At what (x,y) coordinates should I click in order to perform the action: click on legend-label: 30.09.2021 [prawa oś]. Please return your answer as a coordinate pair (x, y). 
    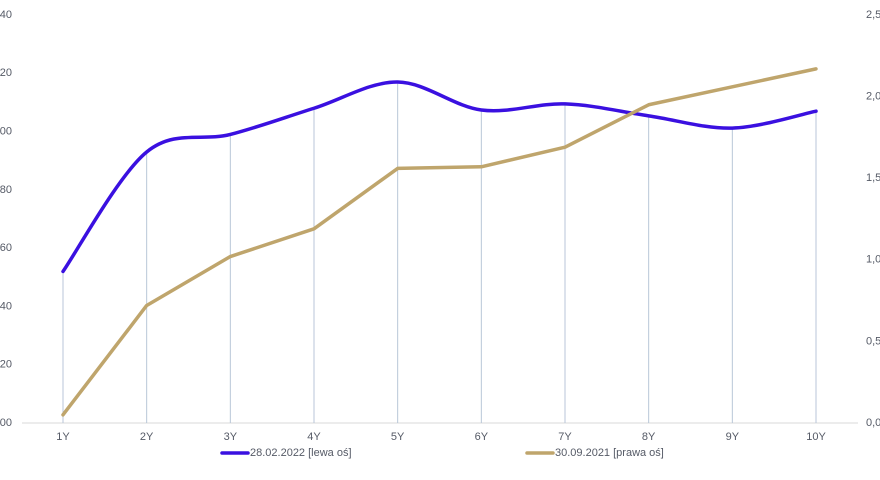
    Looking at the image, I should click on (609, 453).